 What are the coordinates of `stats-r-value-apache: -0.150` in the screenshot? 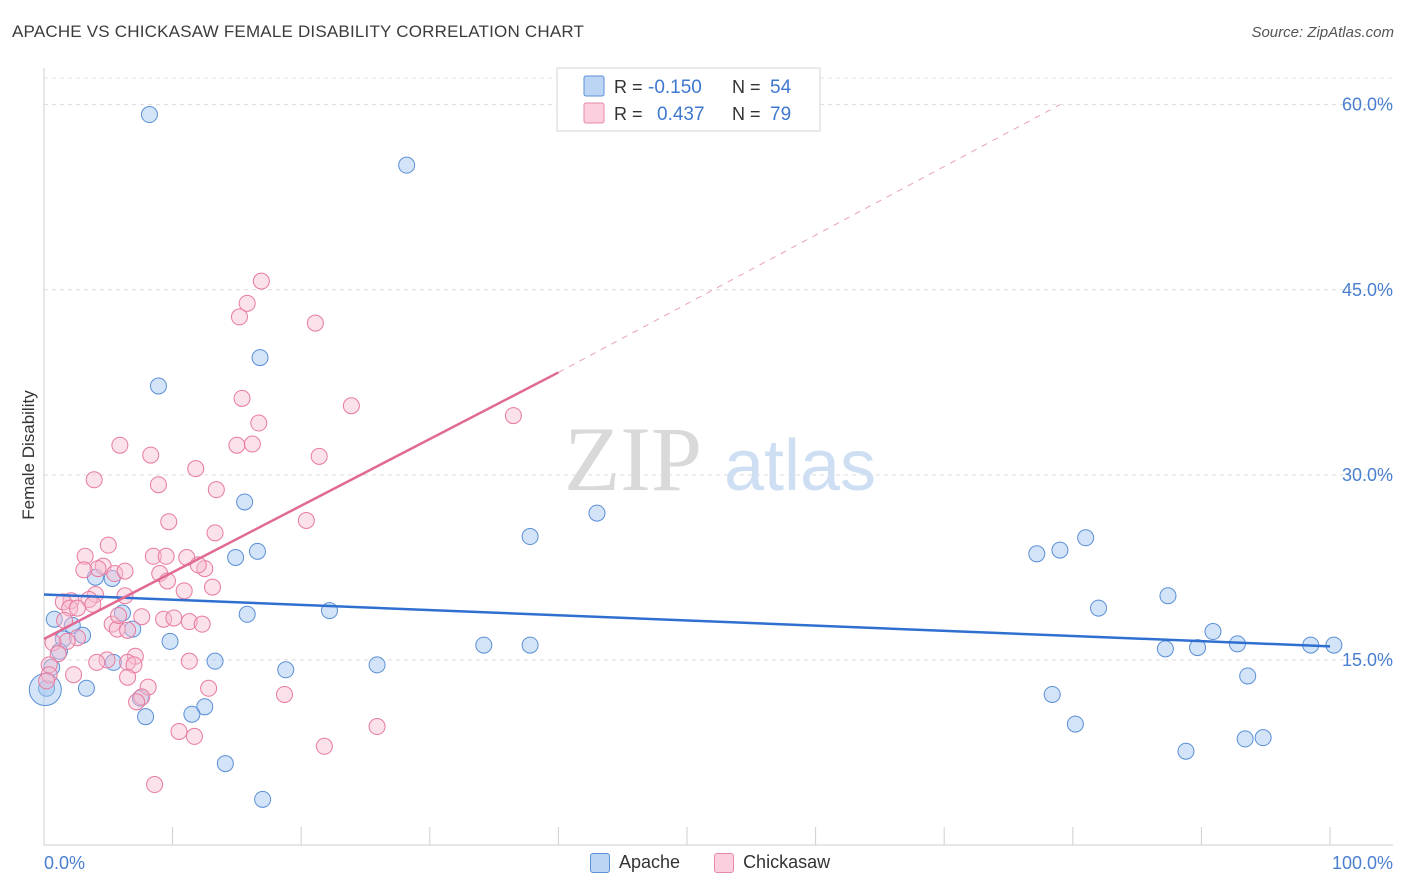 It's located at (675, 87).